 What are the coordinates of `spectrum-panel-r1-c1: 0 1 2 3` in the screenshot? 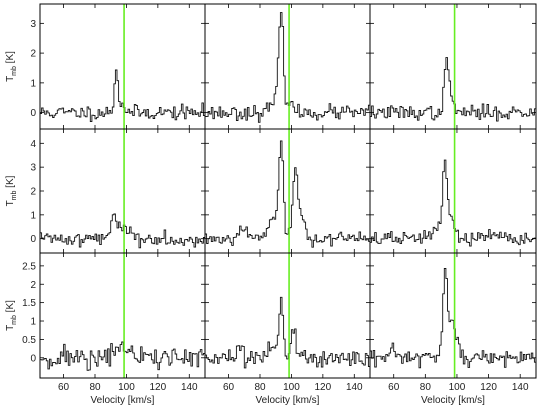 It's located at (118, 66).